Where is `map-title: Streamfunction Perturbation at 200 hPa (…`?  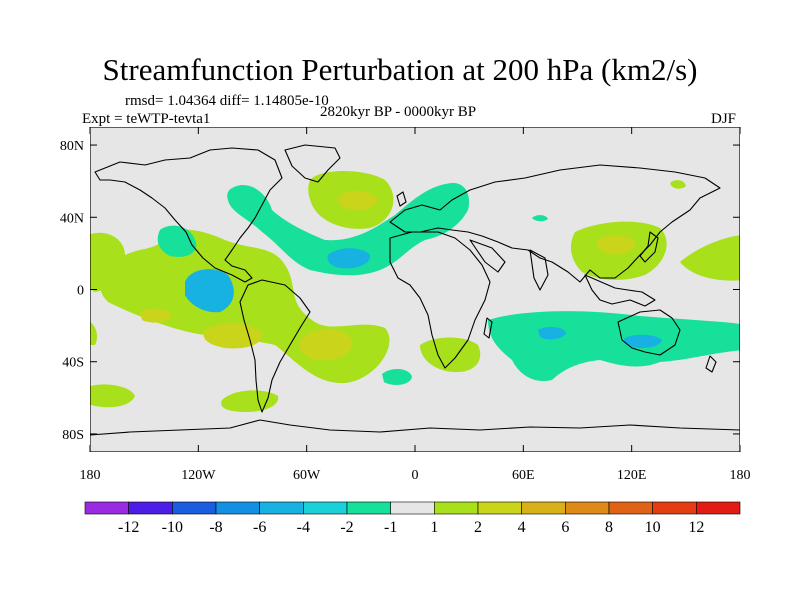
map-title: Streamfunction Perturbation at 200 hPa (… is located at coordinates (400, 69).